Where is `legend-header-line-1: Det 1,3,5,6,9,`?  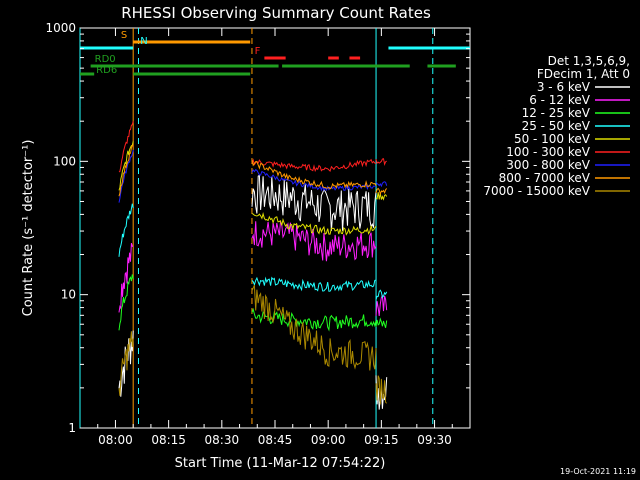
legend-header-line-1: Det 1,3,5,6,9, is located at coordinates (589, 61).